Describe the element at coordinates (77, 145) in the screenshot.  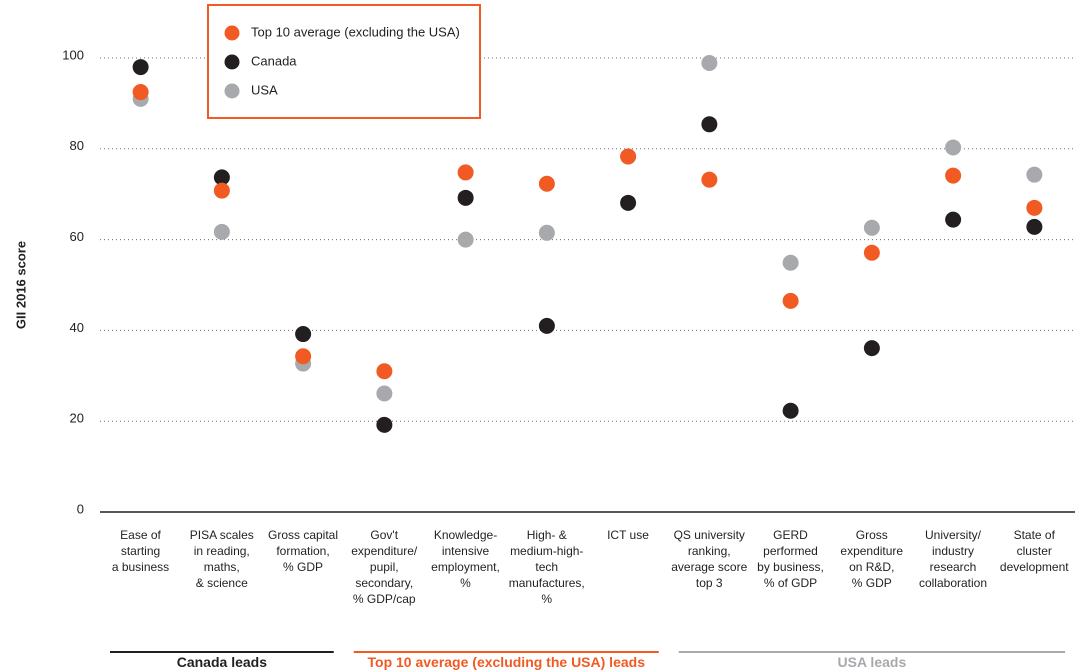
I see `y-tick-label: 80` at that location.